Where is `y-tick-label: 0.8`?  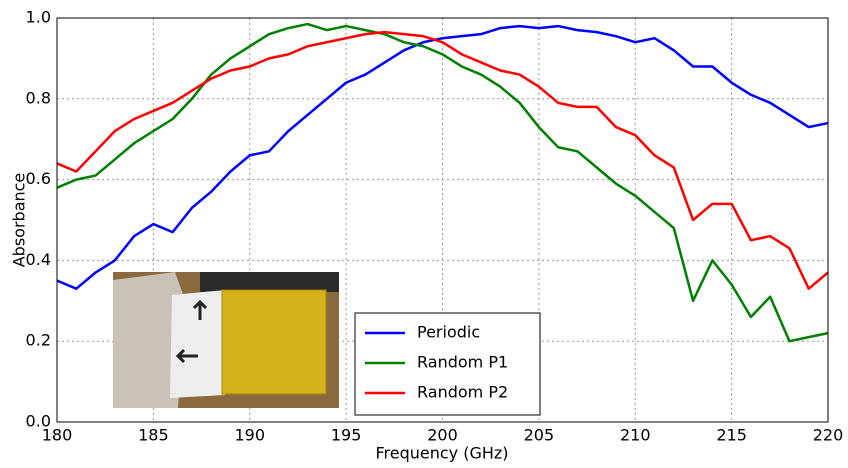
y-tick-label: 0.8 is located at coordinates (38, 97).